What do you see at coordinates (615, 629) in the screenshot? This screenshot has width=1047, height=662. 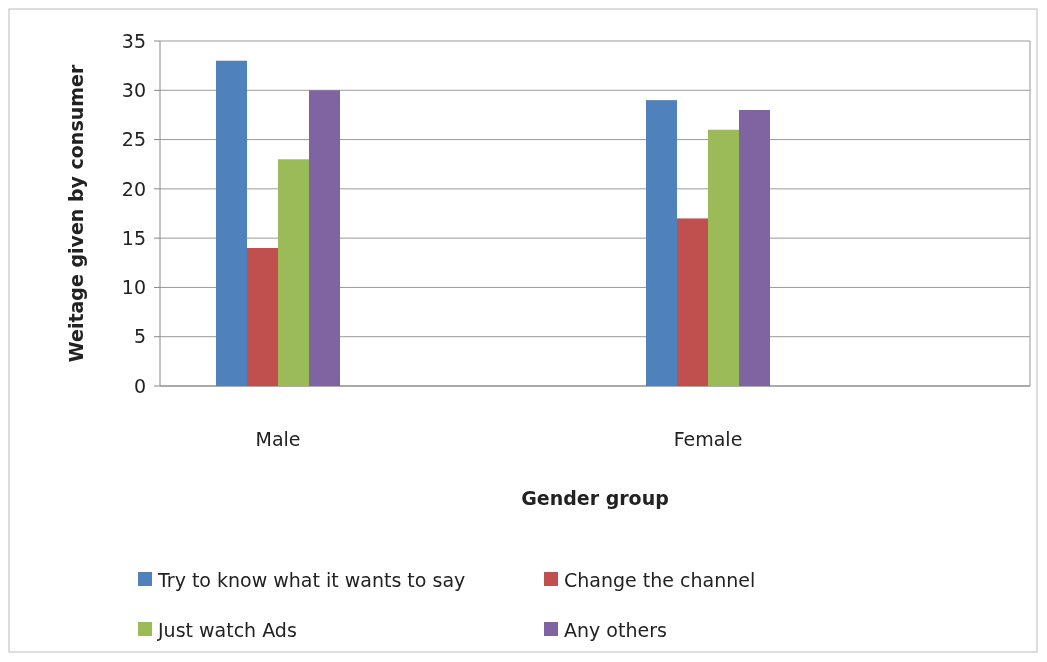 I see `legend-label: Any others` at bounding box center [615, 629].